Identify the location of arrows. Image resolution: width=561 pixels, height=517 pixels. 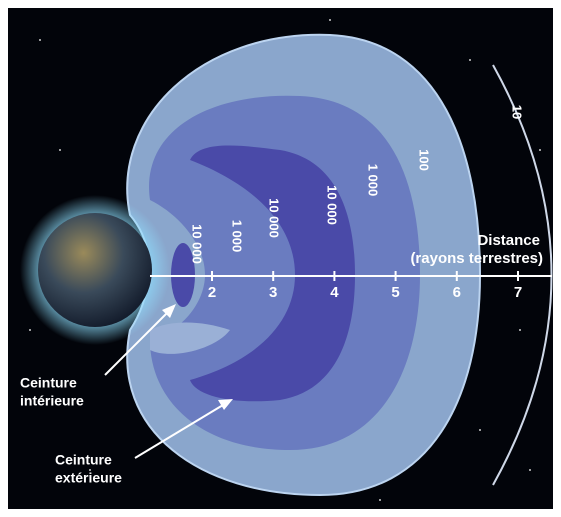
(166, 383).